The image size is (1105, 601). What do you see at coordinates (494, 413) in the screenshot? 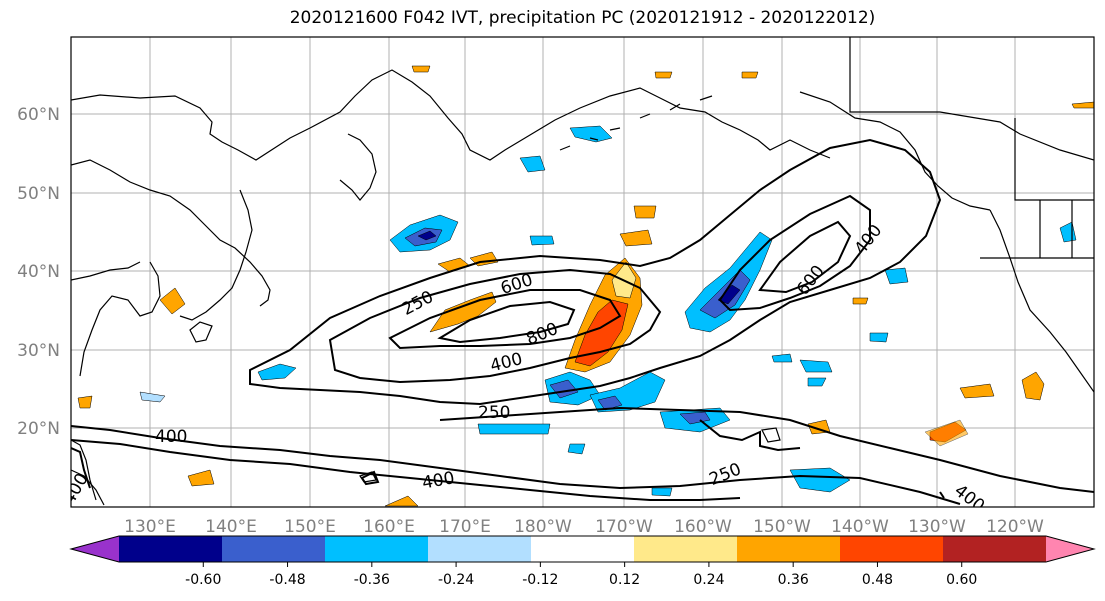
I see `contour-label: 250` at bounding box center [494, 413].